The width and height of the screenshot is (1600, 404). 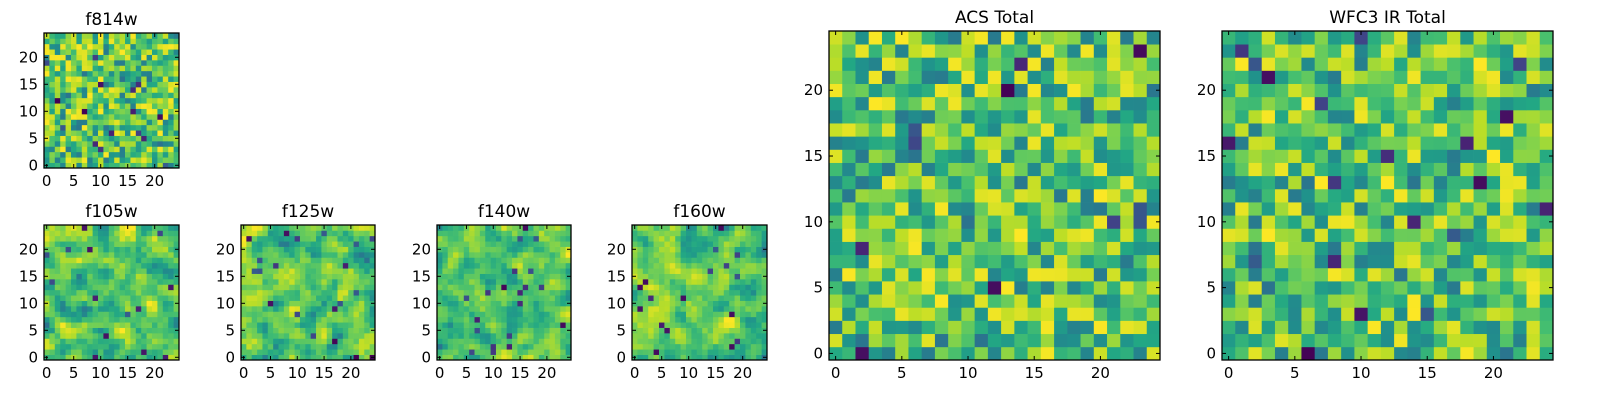 What do you see at coordinates (28, 84) in the screenshot?
I see `y-tick-label: 15` at bounding box center [28, 84].